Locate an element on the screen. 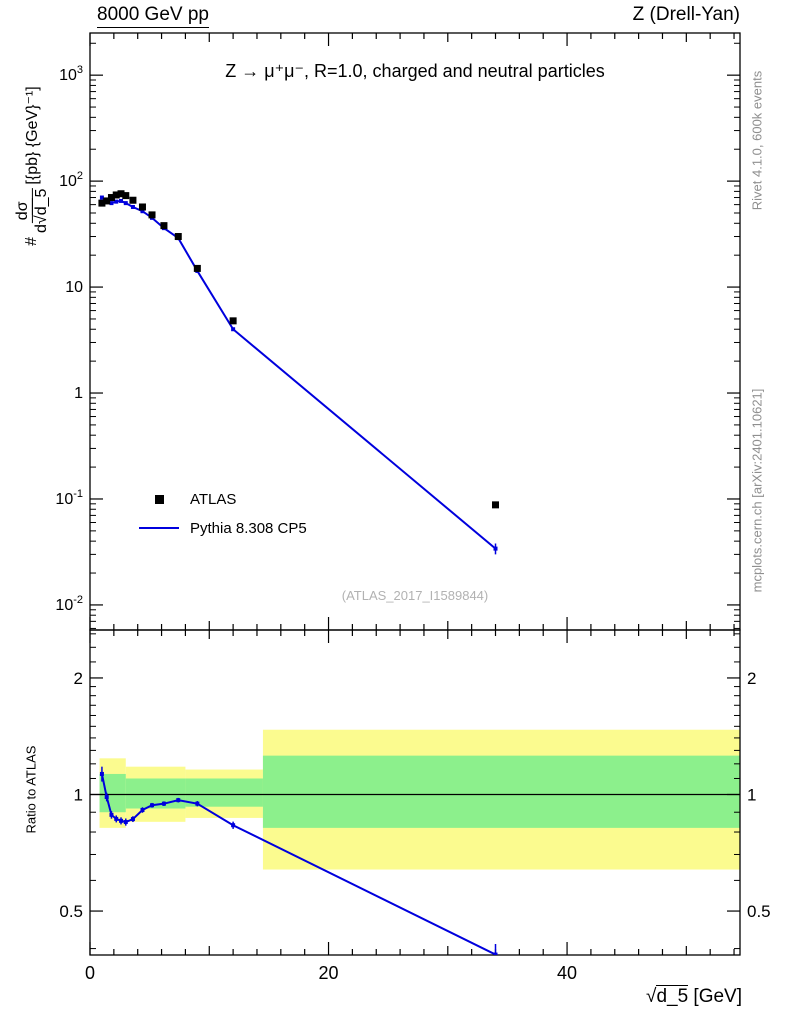  svg-text: 10² is located at coordinates (71, 180).